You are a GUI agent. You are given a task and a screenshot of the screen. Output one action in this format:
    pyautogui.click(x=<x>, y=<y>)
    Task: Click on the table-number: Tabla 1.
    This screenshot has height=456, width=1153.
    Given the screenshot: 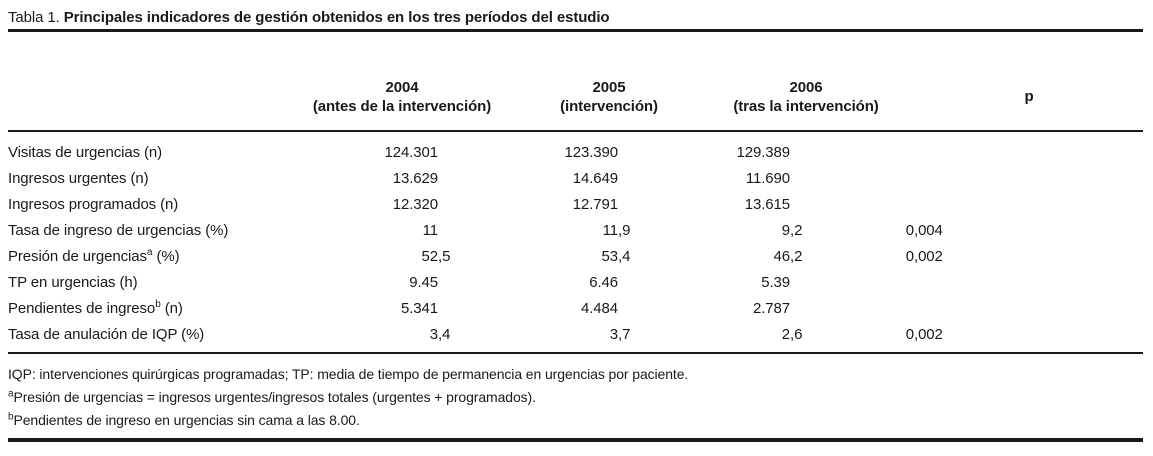 What is the action you would take?
    pyautogui.click(x=34, y=17)
    